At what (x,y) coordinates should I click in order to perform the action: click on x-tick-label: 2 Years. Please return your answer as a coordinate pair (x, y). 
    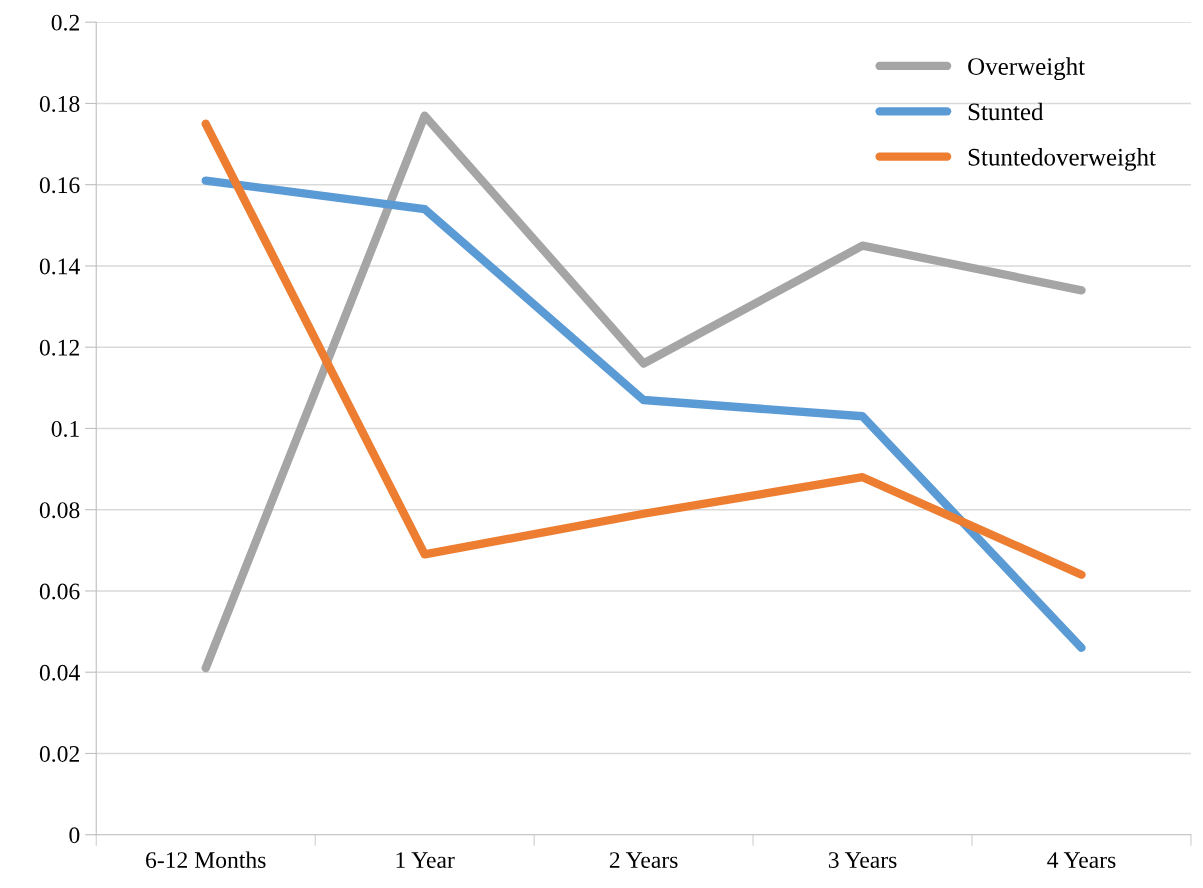
    Looking at the image, I should click on (643, 860).